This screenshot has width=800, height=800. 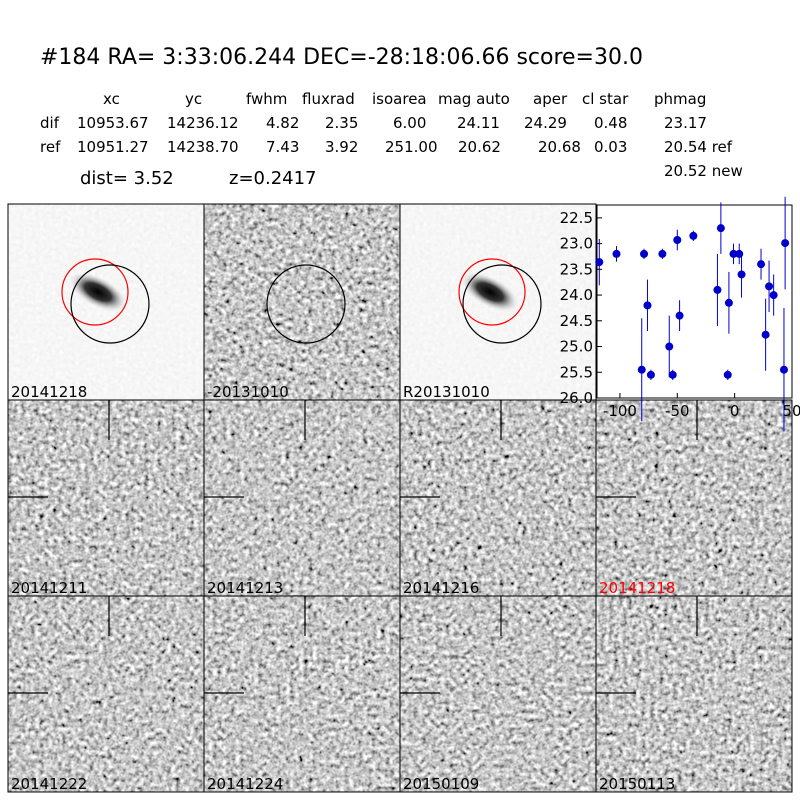 I want to click on y-tick-label: 23.0, so click(x=576, y=244).